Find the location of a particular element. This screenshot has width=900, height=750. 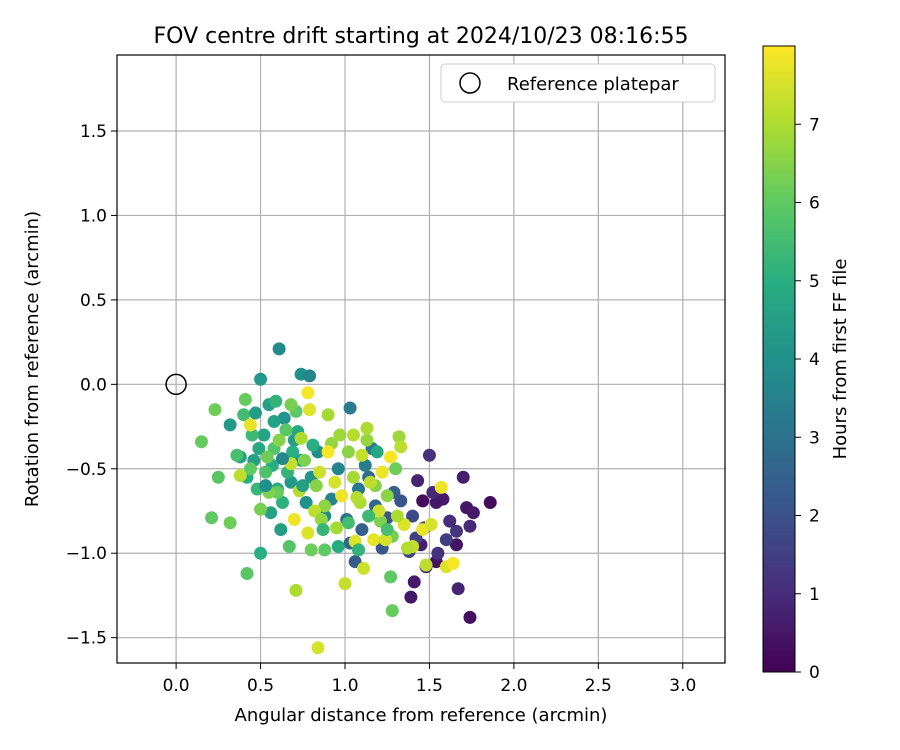

legend-label: Reference platepar is located at coordinates (593, 84).